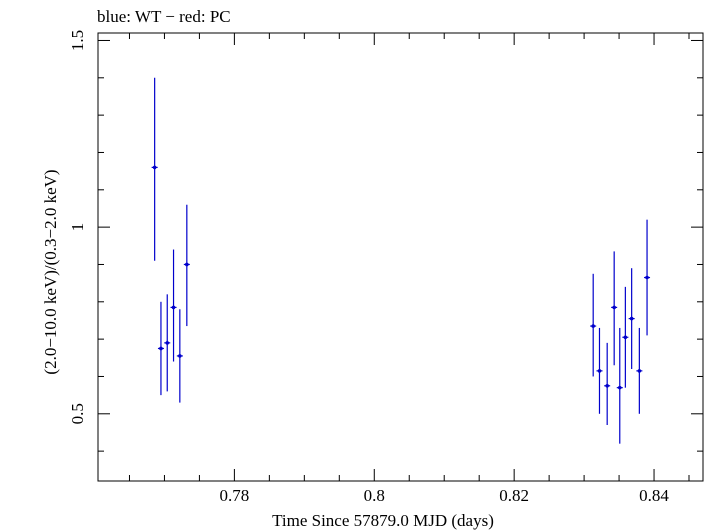 The width and height of the screenshot is (705, 532). Describe the element at coordinates (514, 495) in the screenshot. I see `x-tick-label: 0.82` at that location.